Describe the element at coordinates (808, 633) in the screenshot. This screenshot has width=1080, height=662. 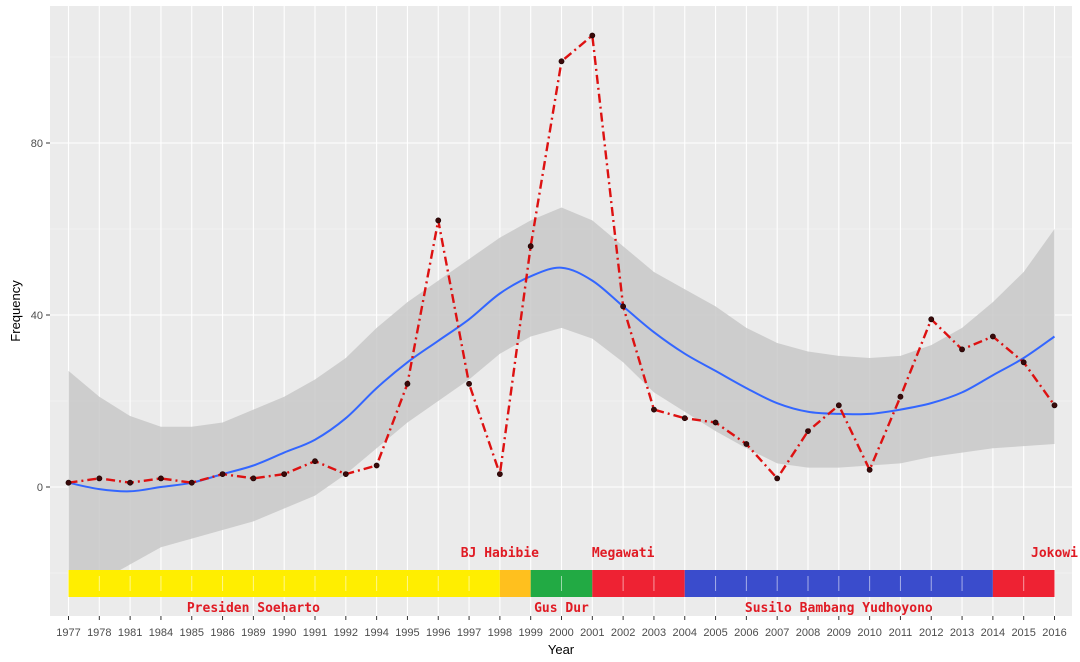
I see `x-tick-label: 2008` at that location.